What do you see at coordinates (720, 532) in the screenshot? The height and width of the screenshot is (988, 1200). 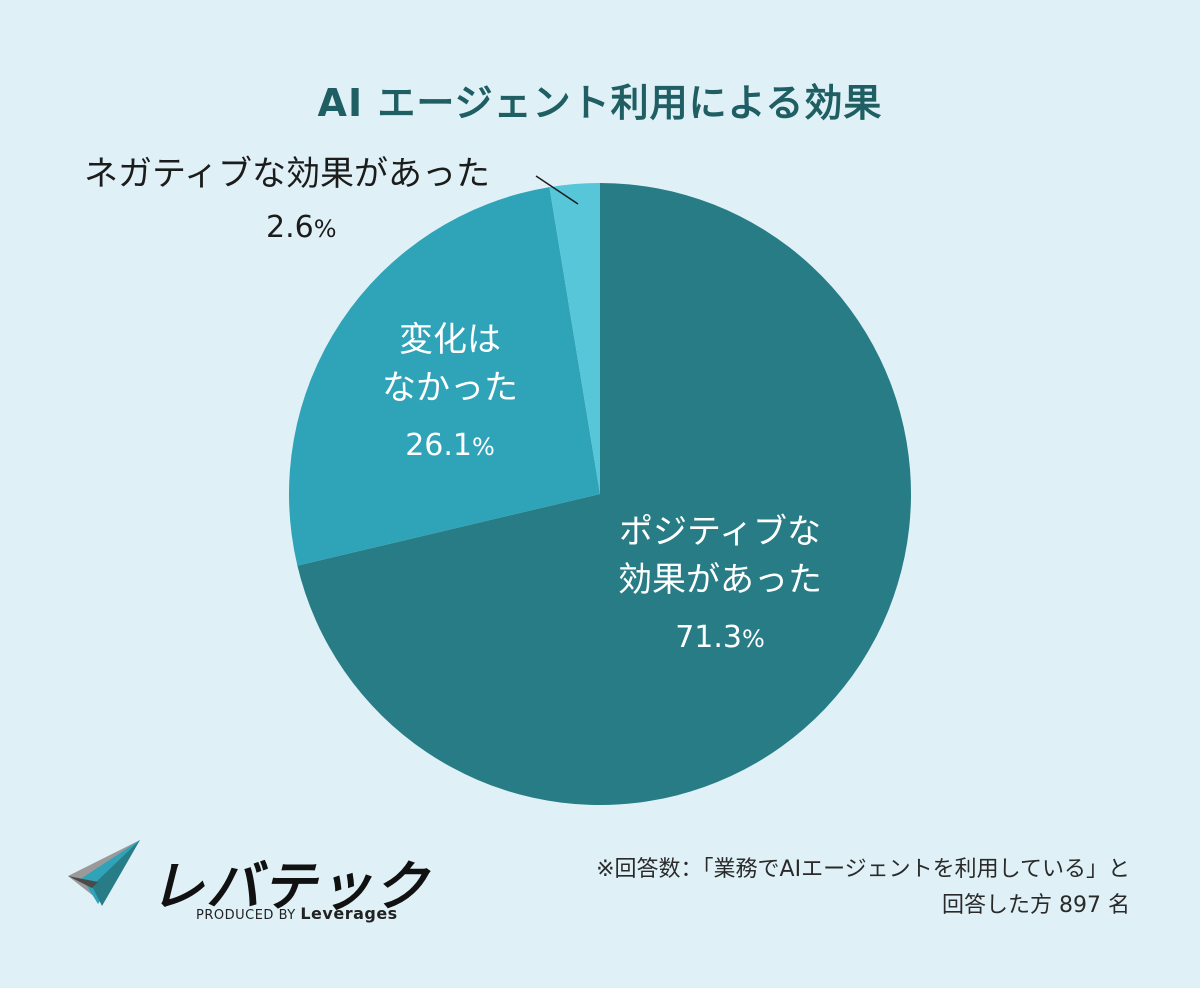 I see `slice-label-positive-line1: ポジティブな` at bounding box center [720, 532].